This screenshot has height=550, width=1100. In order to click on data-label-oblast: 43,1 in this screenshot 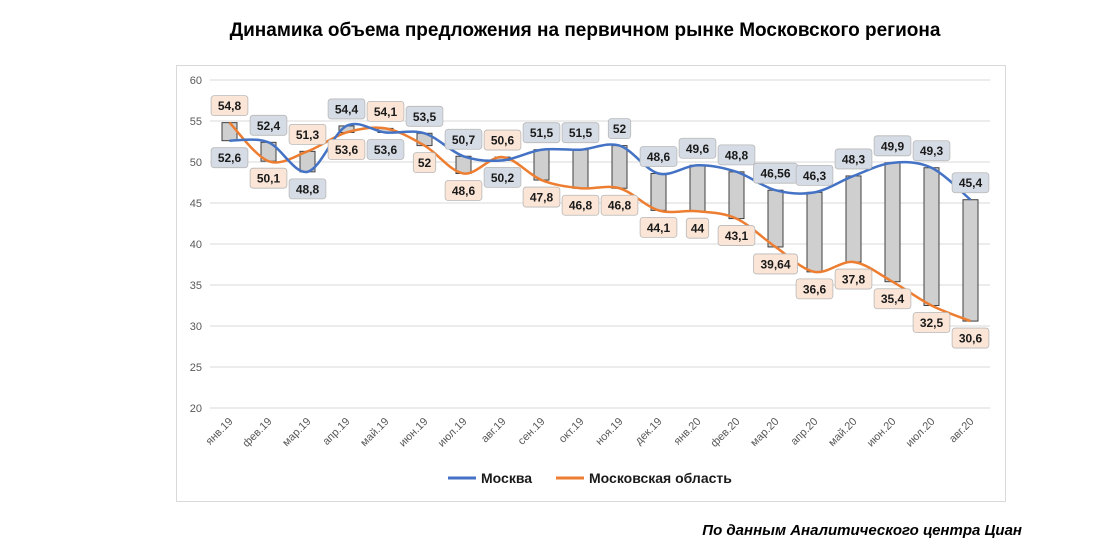, I will do `click(737, 236)`.